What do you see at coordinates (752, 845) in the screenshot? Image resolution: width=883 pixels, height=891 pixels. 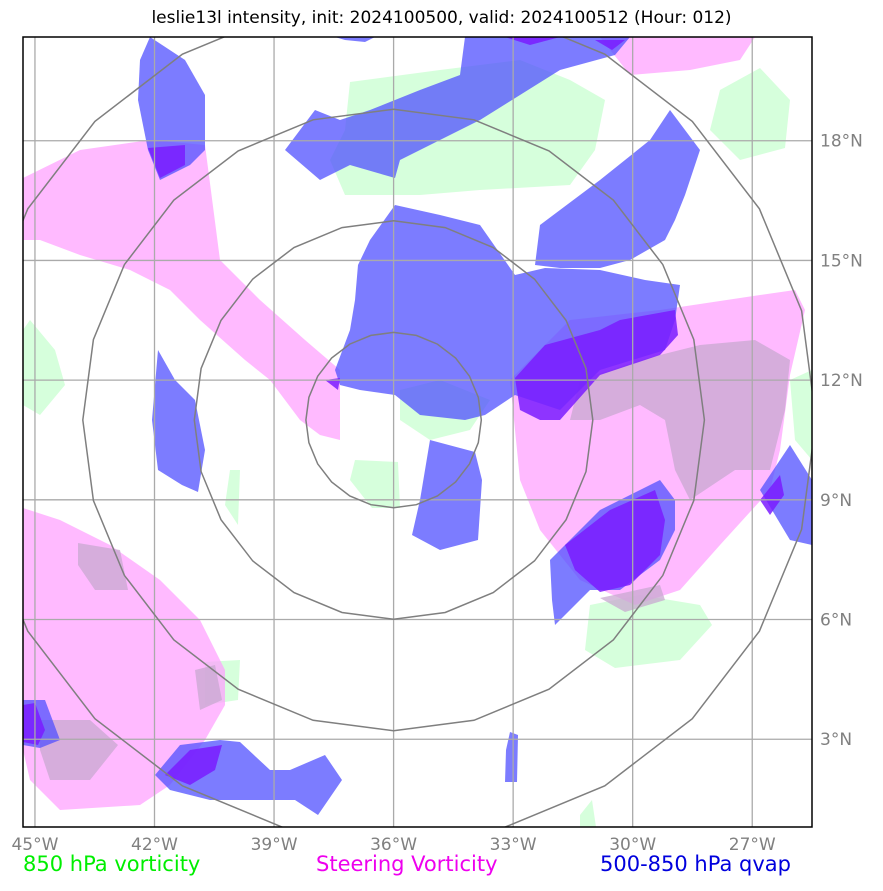 I see `lon-tick-label: 27°W` at bounding box center [752, 845].